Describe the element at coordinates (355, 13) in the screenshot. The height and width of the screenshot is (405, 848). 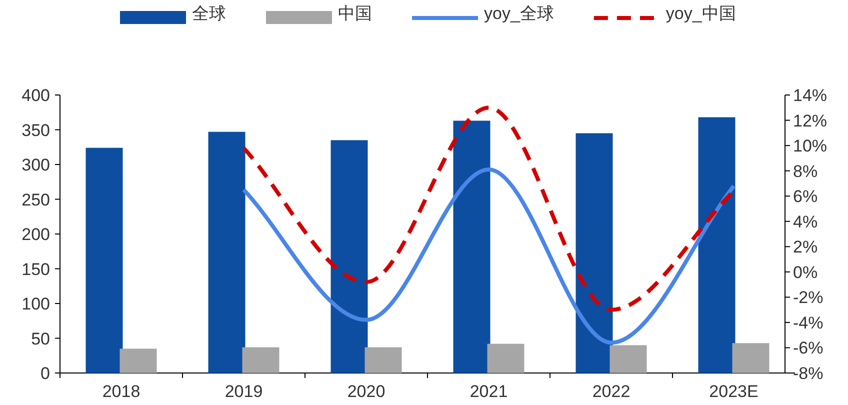
I see `legend-label: 中国` at that location.